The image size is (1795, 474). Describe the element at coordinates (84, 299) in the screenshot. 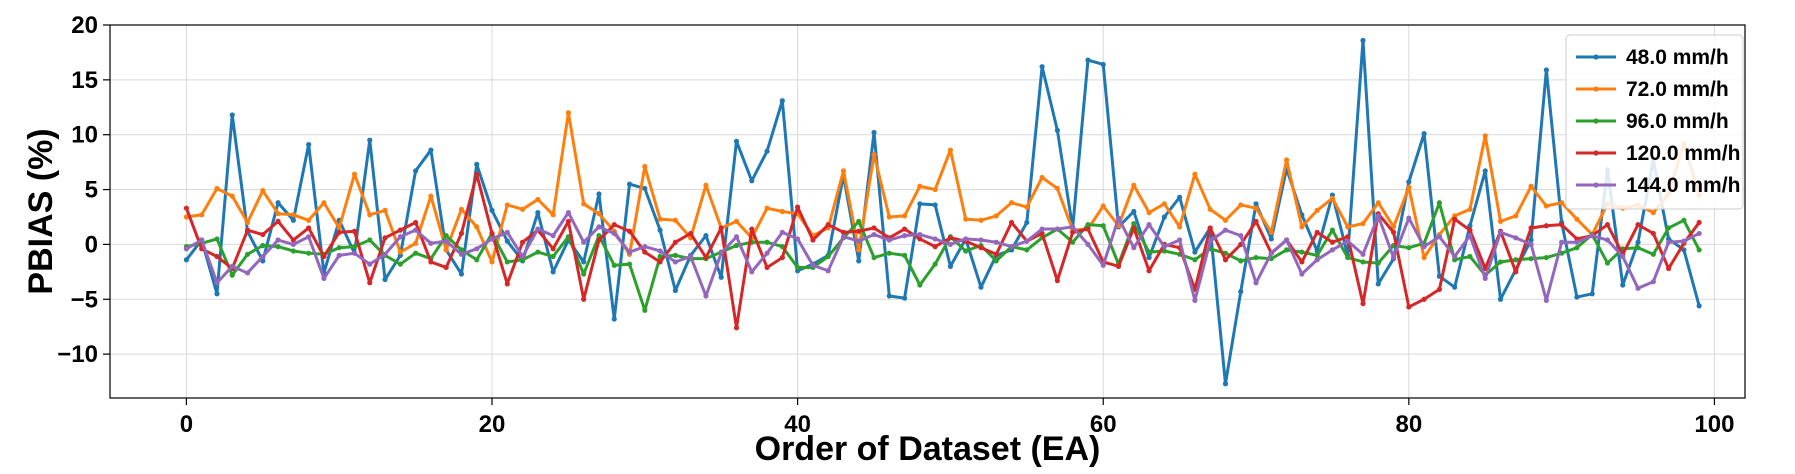

I see `y-tick-label: −5` at that location.